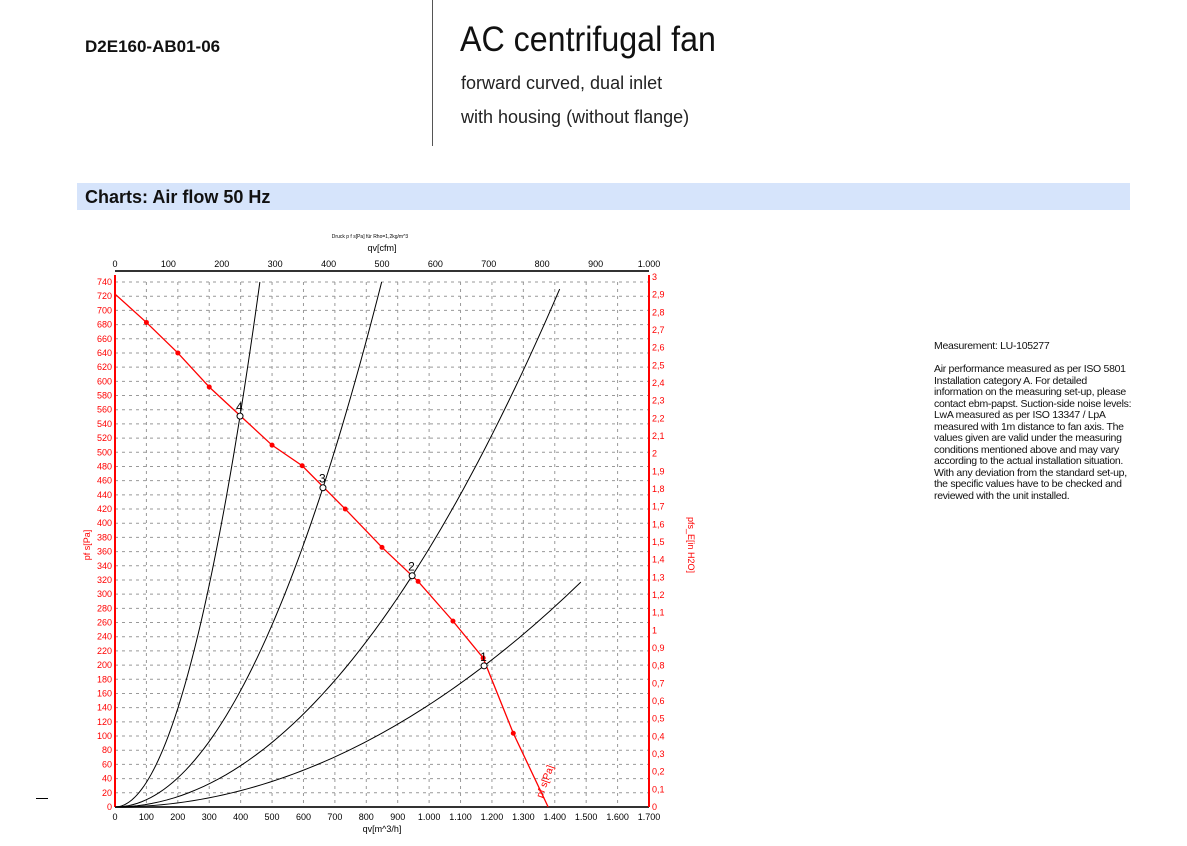 This screenshot has height=846, width=1187. What do you see at coordinates (658, 789) in the screenshot?
I see `y2-tick-label: 0,1` at bounding box center [658, 789].